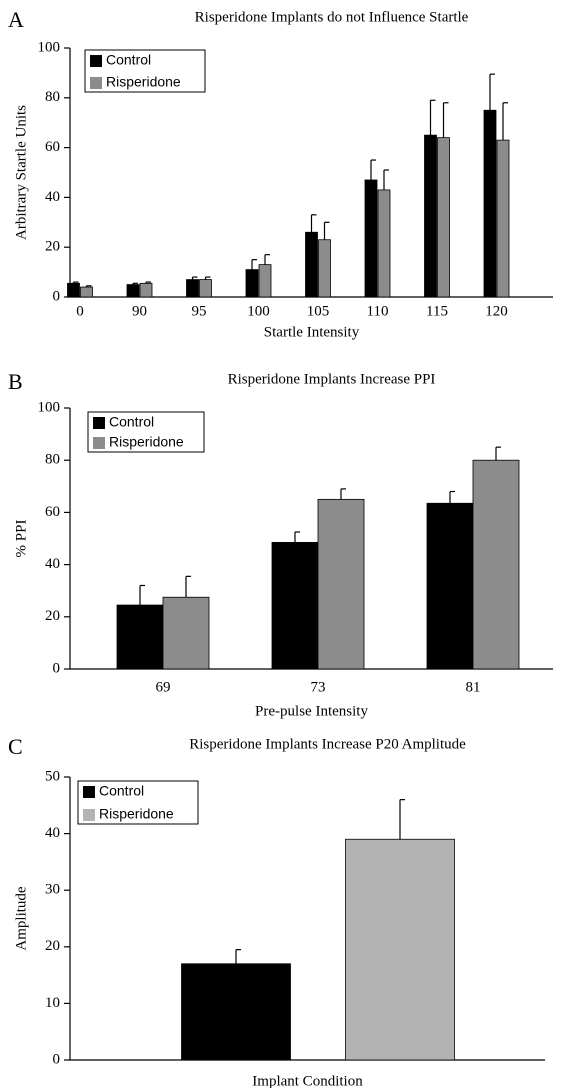 This screenshot has width=563, height=1088. What do you see at coordinates (52, 1003) in the screenshot?
I see `y-tick-label: 10` at bounding box center [52, 1003].